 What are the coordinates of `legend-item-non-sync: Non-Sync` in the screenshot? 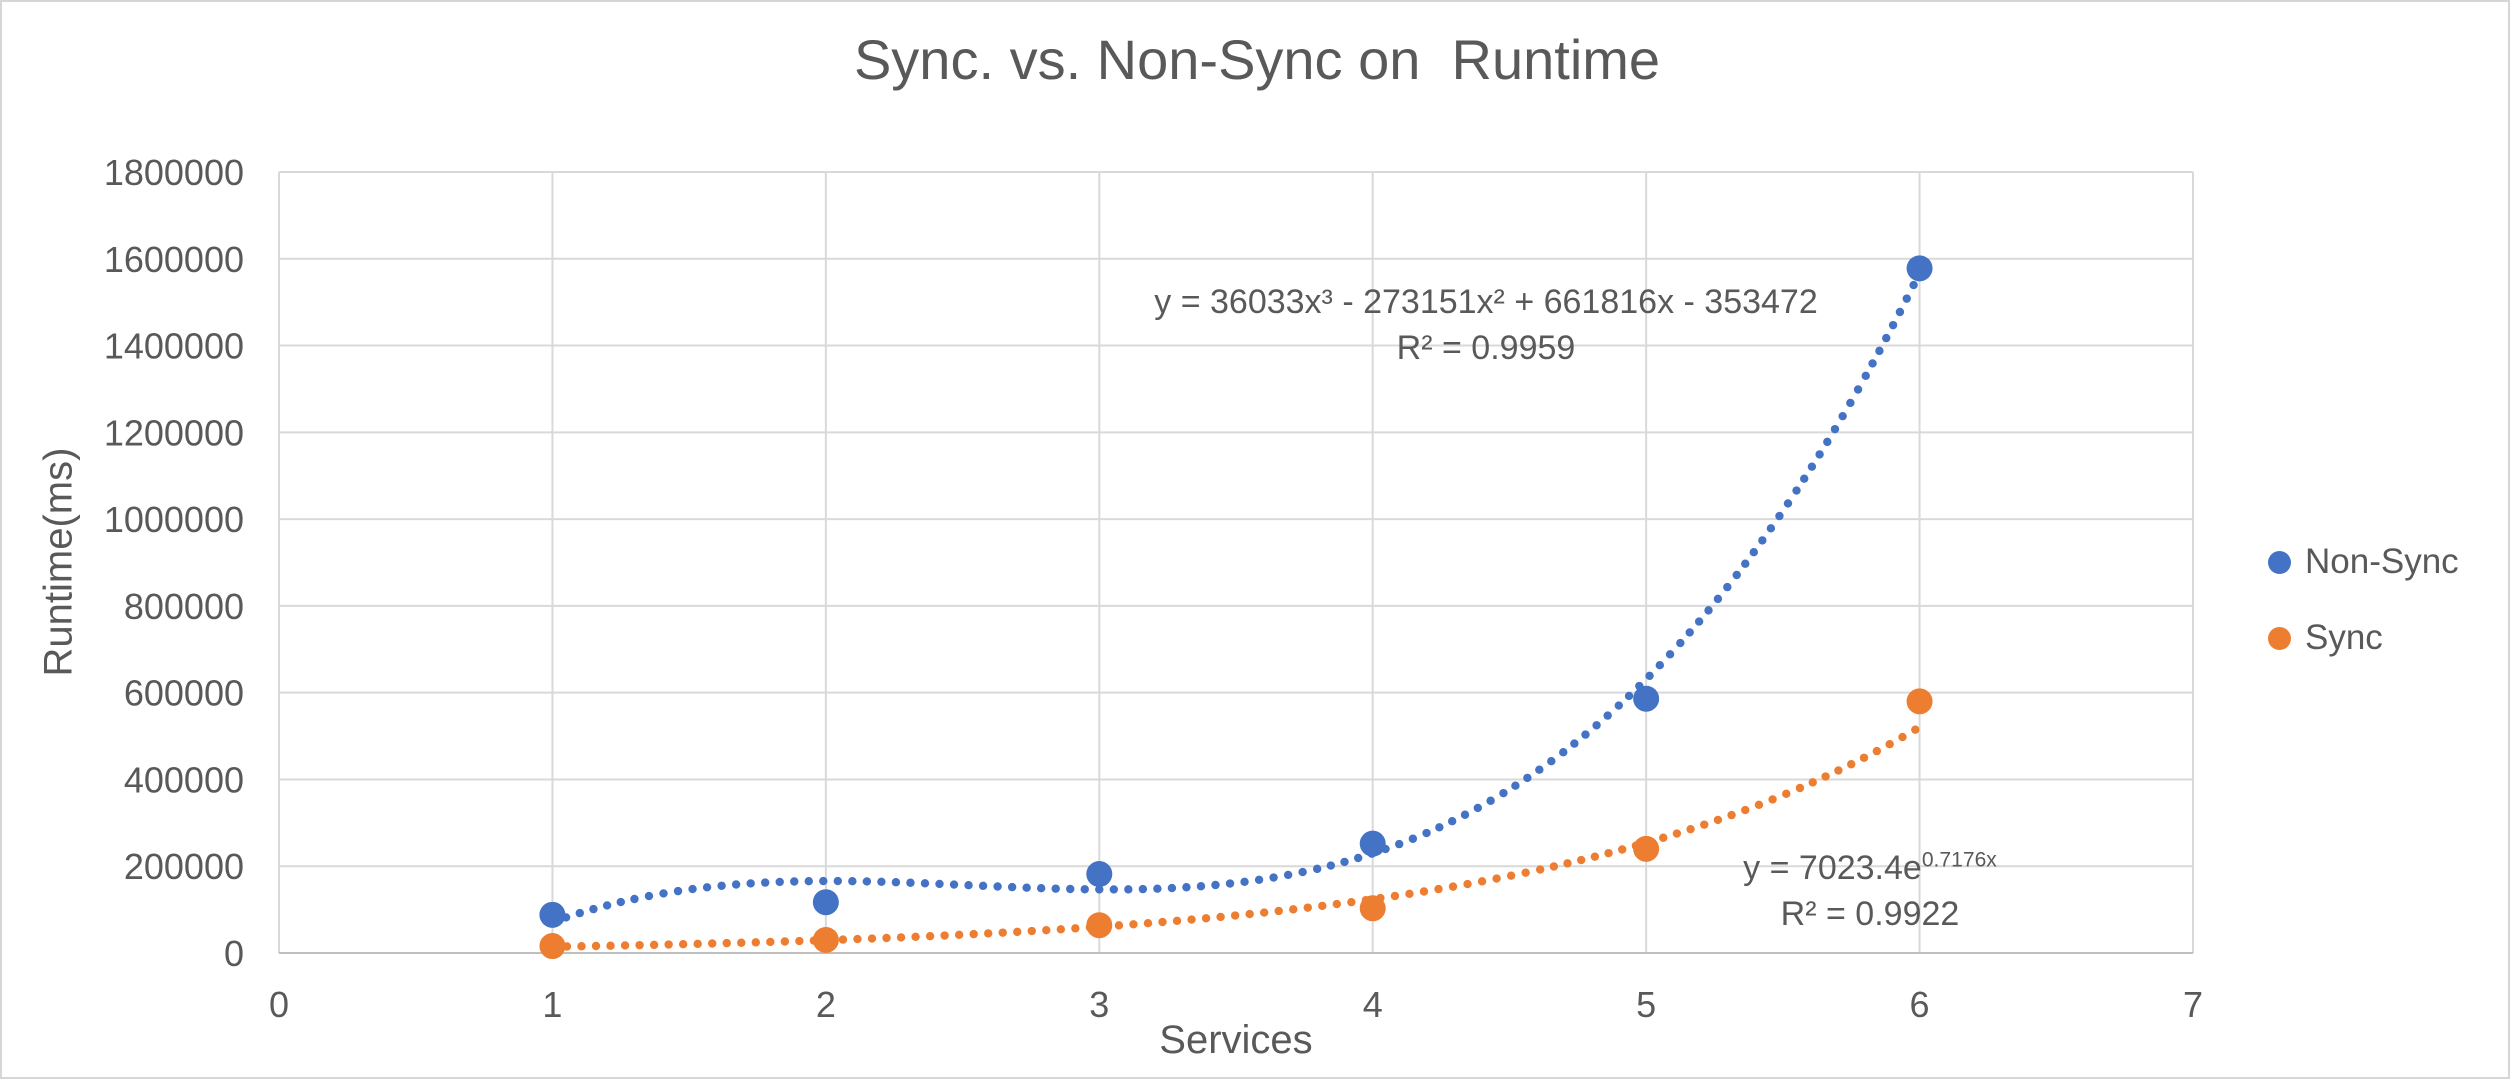 It's located at (2363, 562).